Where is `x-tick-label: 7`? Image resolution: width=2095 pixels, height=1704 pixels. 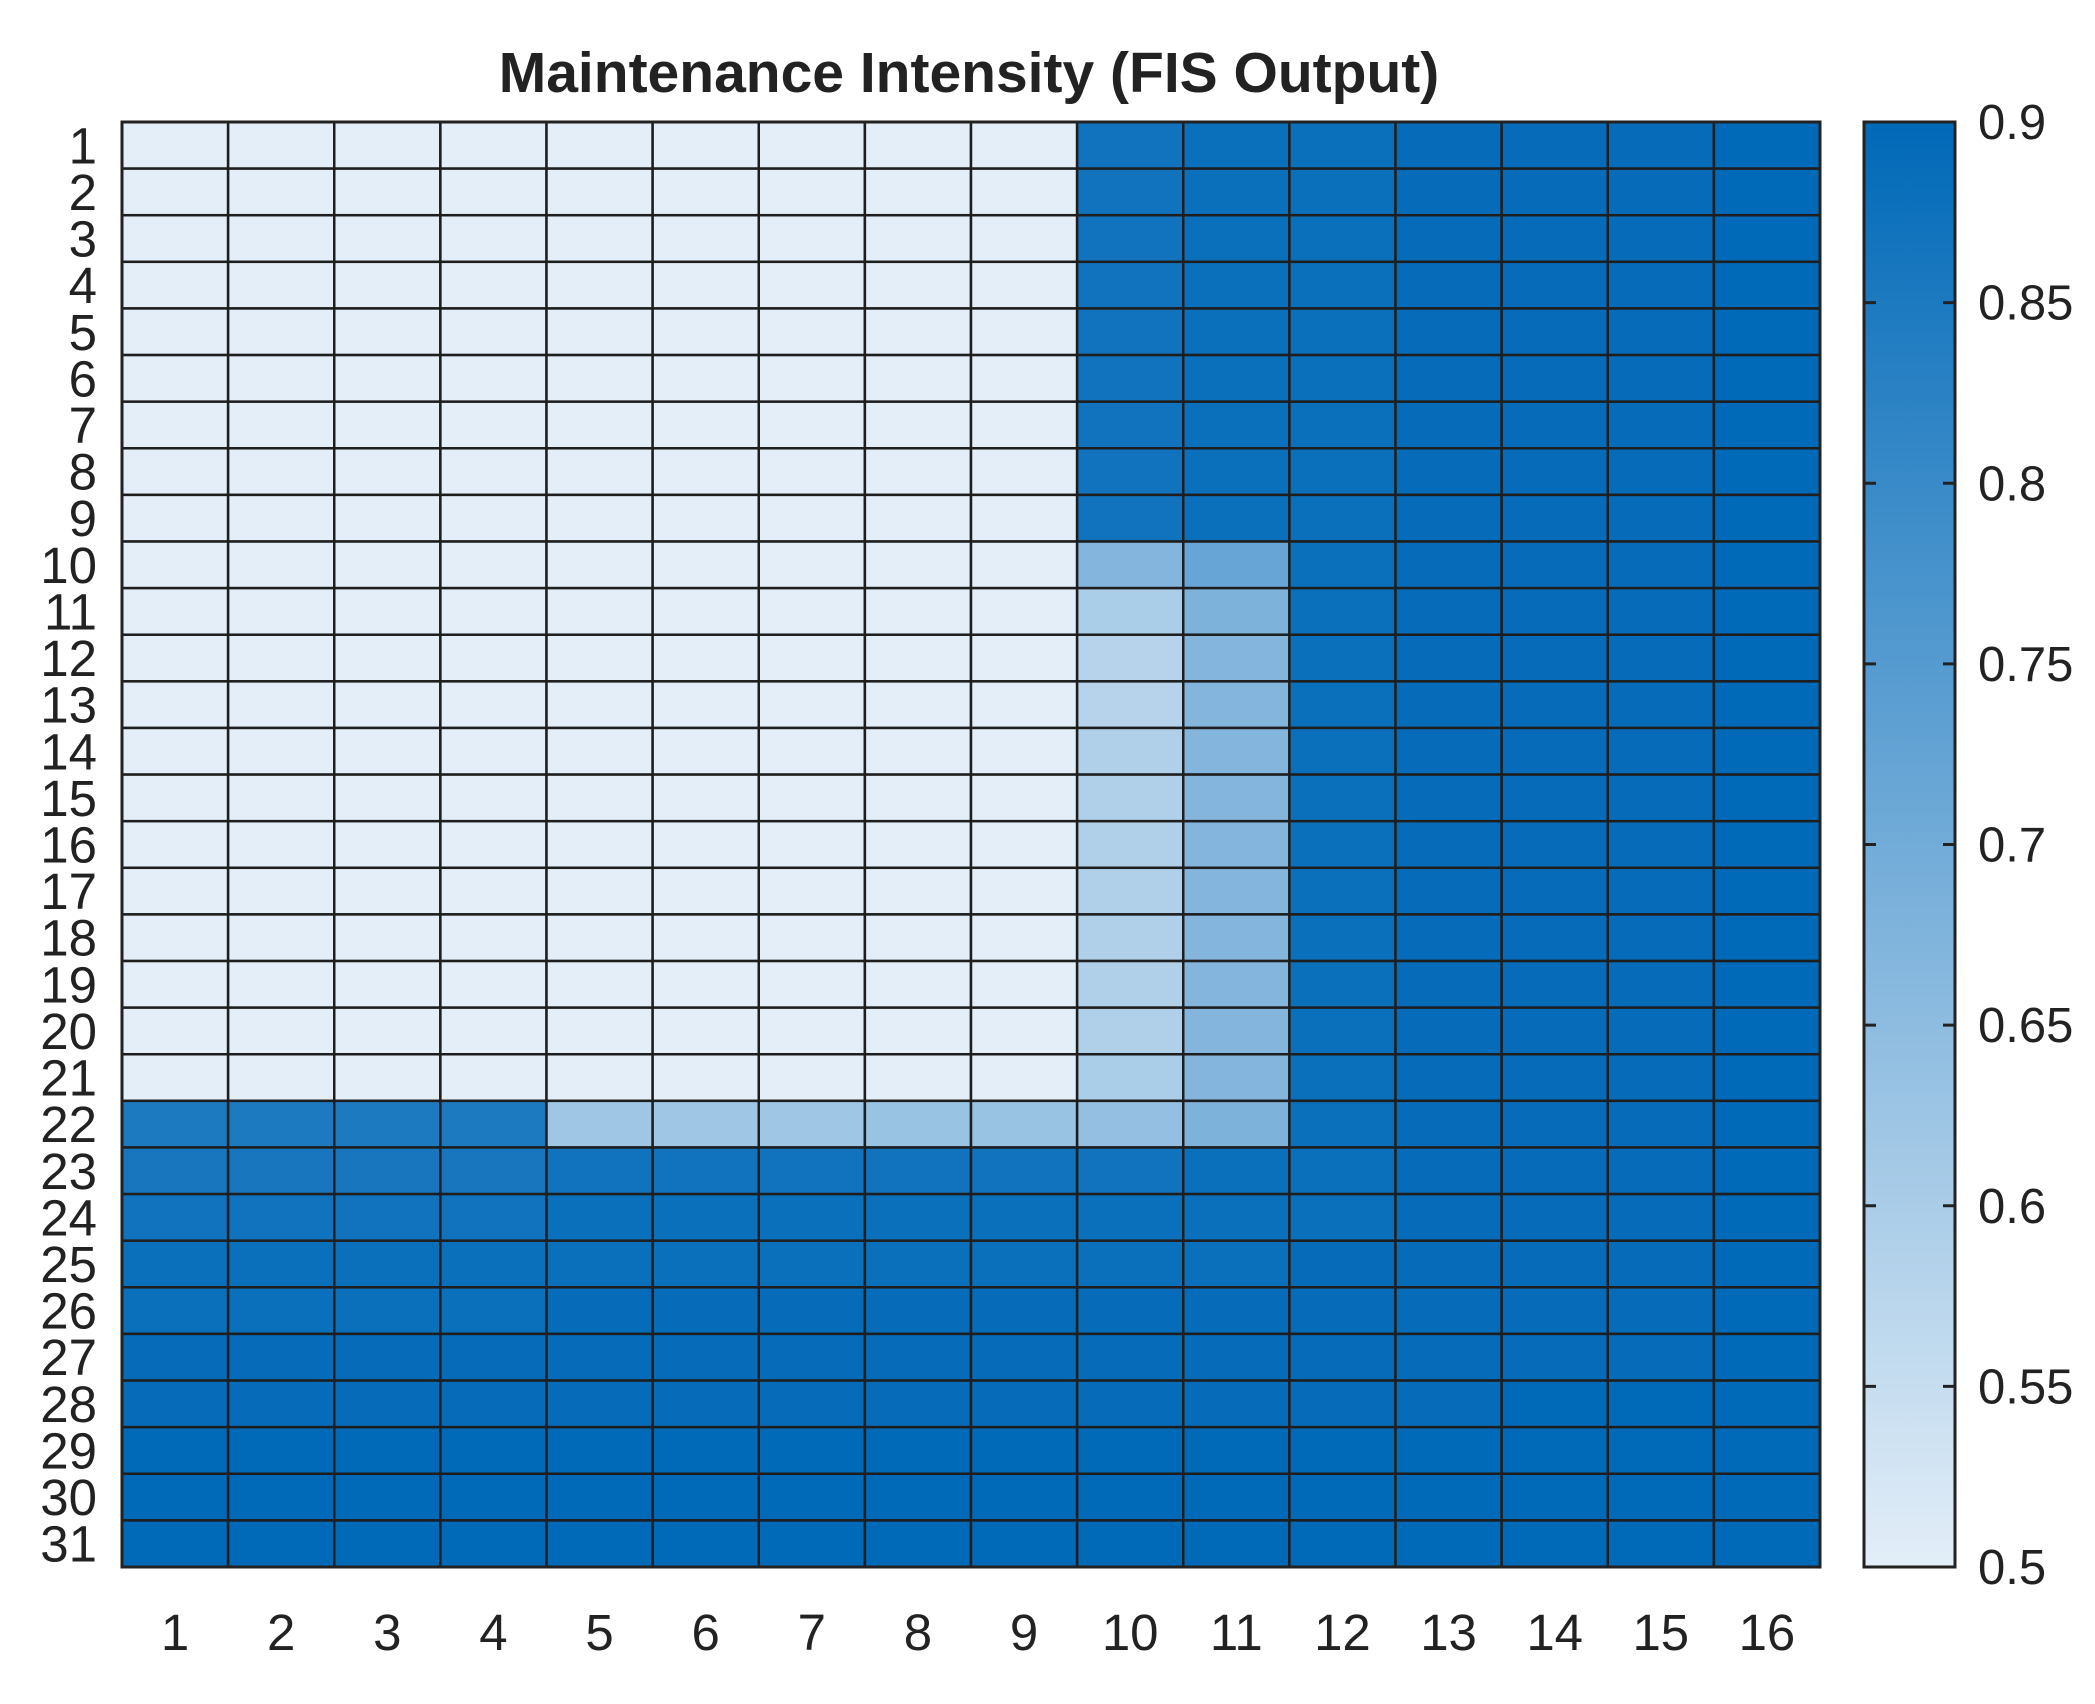
x-tick-label: 7 is located at coordinates (812, 1632).